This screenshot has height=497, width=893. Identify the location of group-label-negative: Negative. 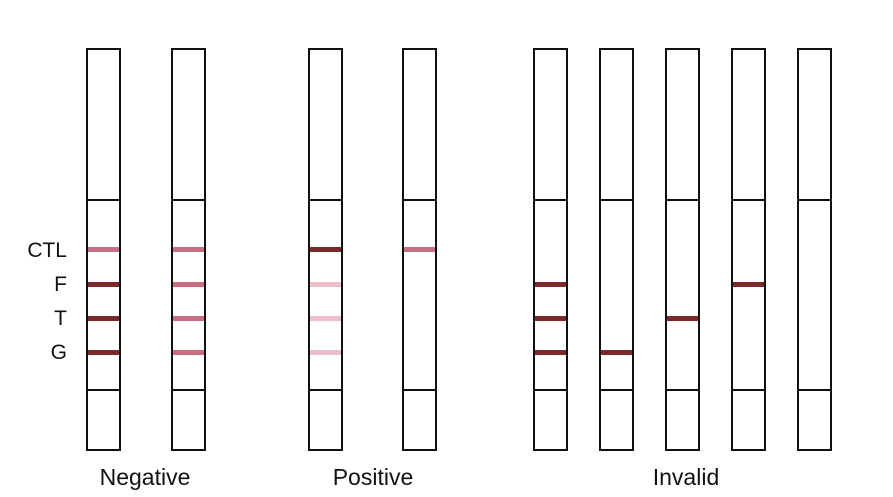
(145, 477).